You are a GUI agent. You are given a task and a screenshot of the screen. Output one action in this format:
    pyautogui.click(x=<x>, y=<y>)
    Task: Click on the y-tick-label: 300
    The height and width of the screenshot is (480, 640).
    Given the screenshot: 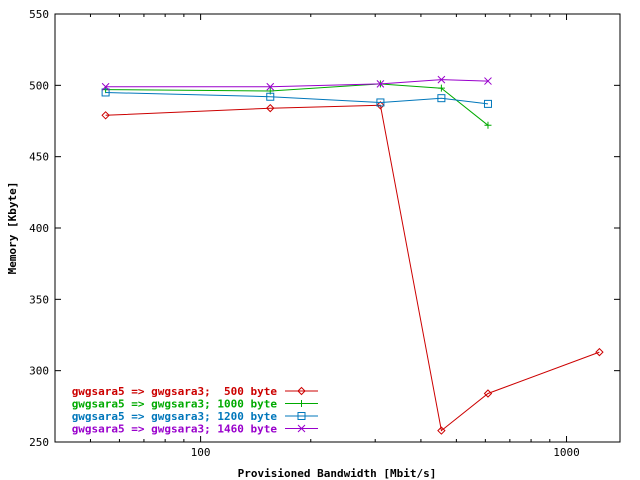 What is the action you would take?
    pyautogui.click(x=39, y=371)
    